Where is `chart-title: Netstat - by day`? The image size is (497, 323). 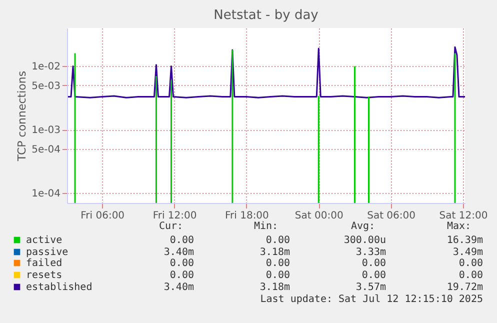 chart-title: Netstat - by day is located at coordinates (266, 15).